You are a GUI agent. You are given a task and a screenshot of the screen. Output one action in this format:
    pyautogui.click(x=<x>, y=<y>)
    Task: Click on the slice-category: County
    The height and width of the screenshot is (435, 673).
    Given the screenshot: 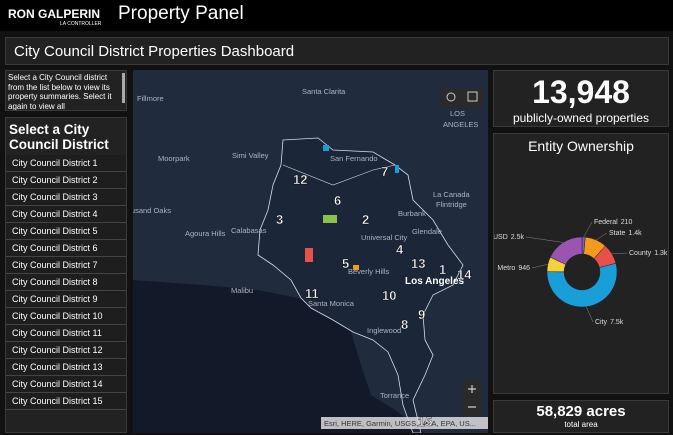 What is the action you would take?
    pyautogui.click(x=640, y=253)
    